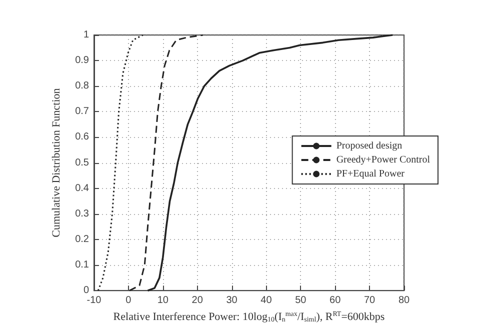 The height and width of the screenshot is (336, 486). I want to click on y-tick-label: 0.9, so click(82, 60).